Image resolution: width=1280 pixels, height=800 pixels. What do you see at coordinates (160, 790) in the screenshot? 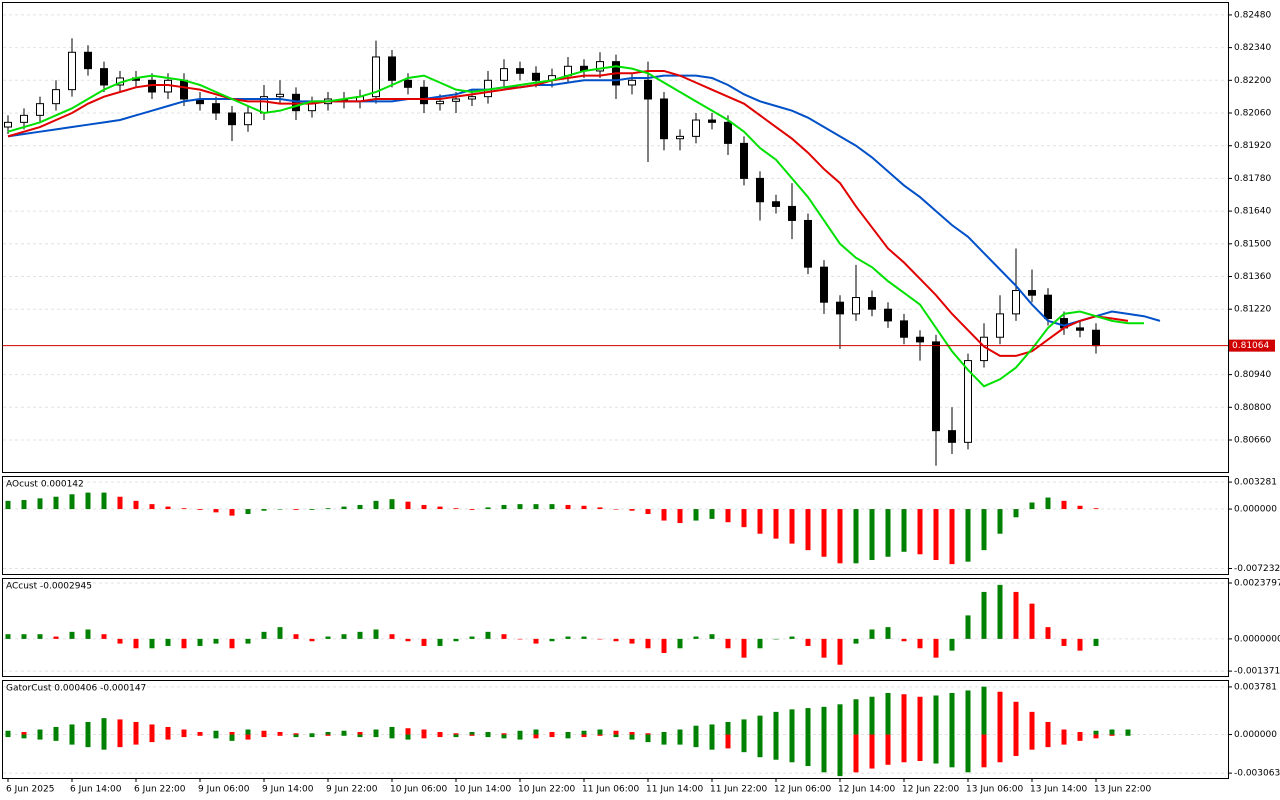
I see `x-tick-label: 6 Jun 22:00` at bounding box center [160, 790].